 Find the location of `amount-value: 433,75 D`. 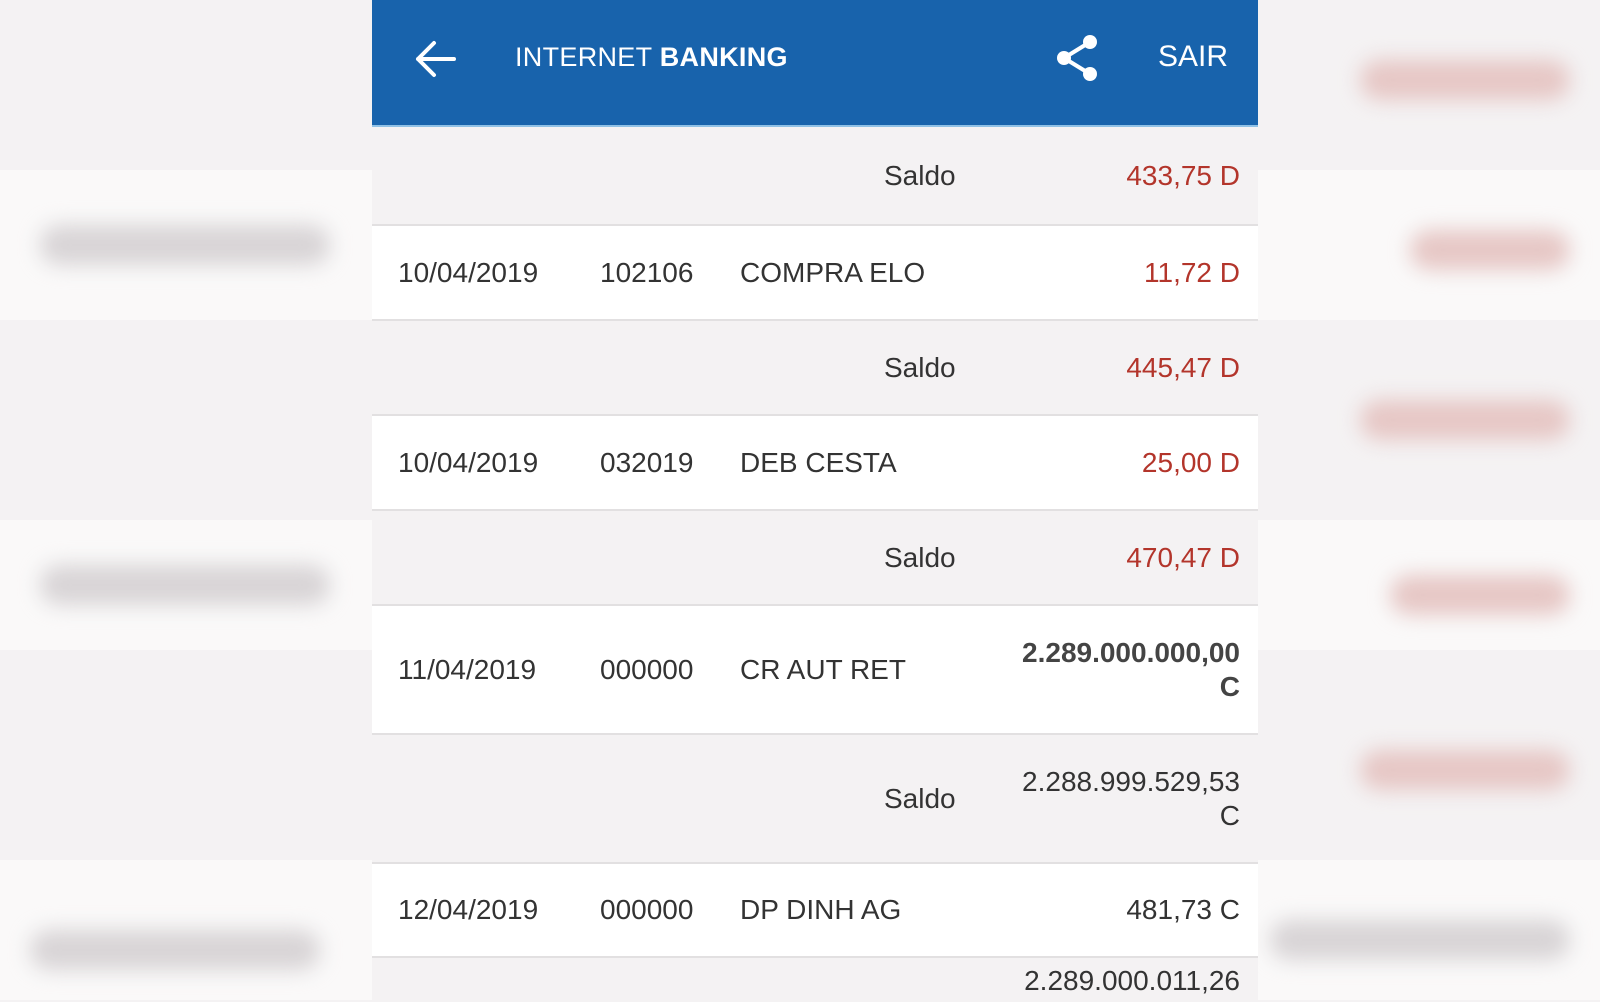

amount-value: 433,75 D is located at coordinates (1183, 175).